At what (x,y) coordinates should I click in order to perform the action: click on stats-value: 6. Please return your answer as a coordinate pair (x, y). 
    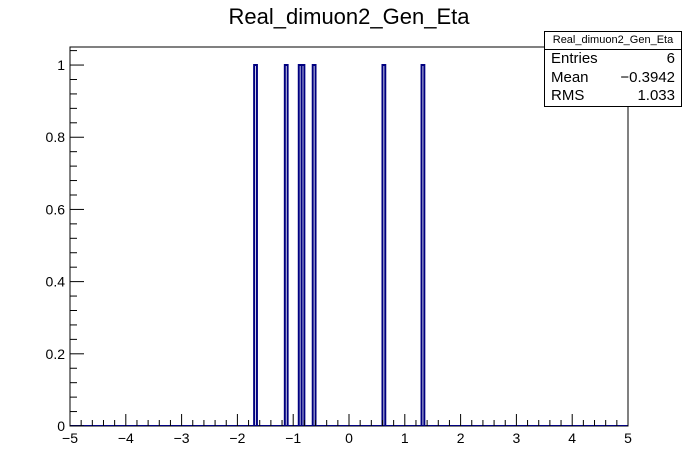
    Looking at the image, I should click on (670, 58).